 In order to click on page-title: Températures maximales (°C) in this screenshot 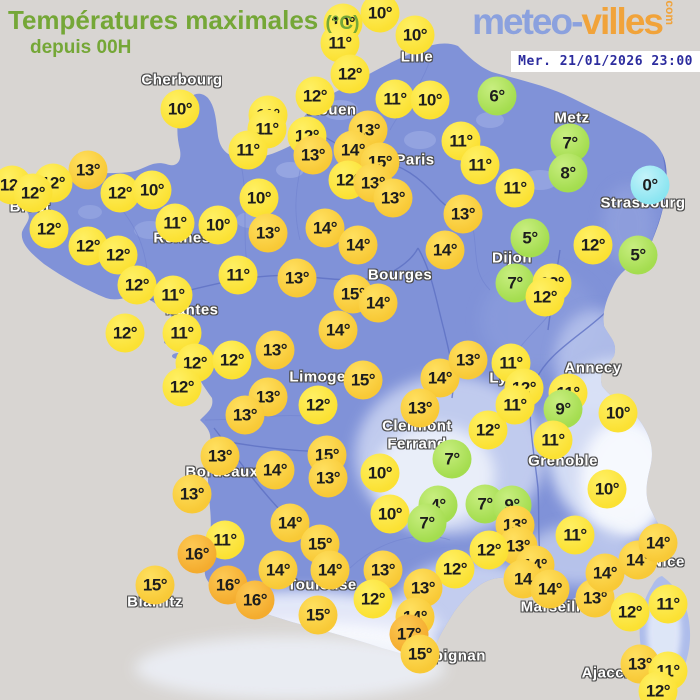, I will do `click(183, 20)`.